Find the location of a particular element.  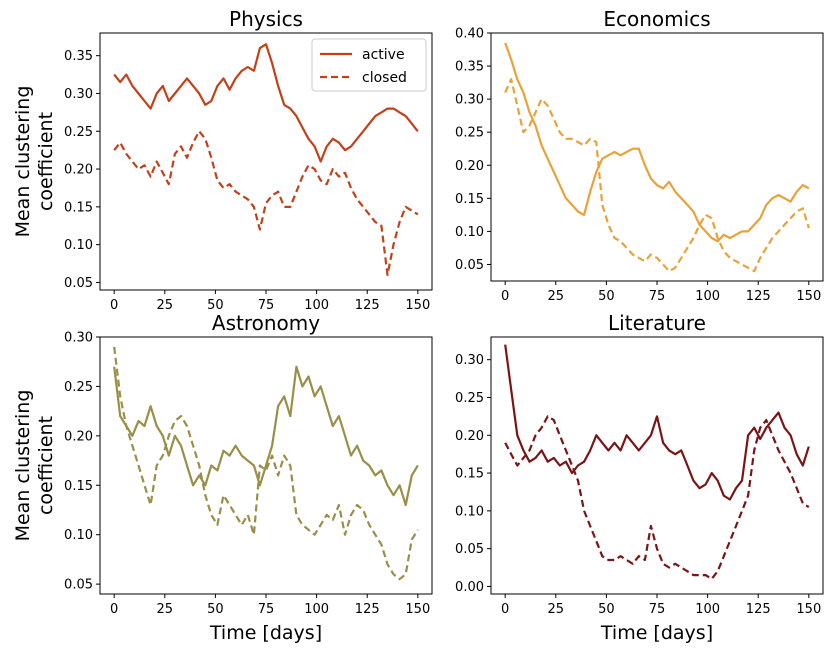

legend-label-closed: closed is located at coordinates (384, 78).